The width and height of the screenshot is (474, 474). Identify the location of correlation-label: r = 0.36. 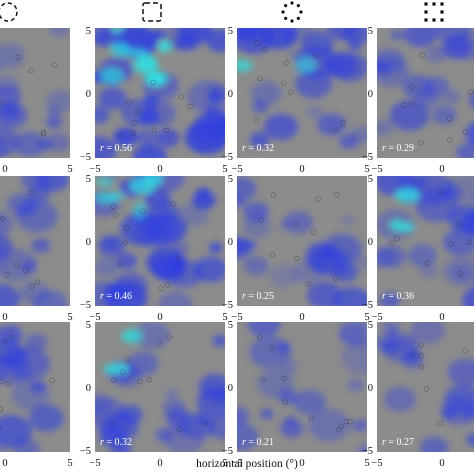
(398, 296).